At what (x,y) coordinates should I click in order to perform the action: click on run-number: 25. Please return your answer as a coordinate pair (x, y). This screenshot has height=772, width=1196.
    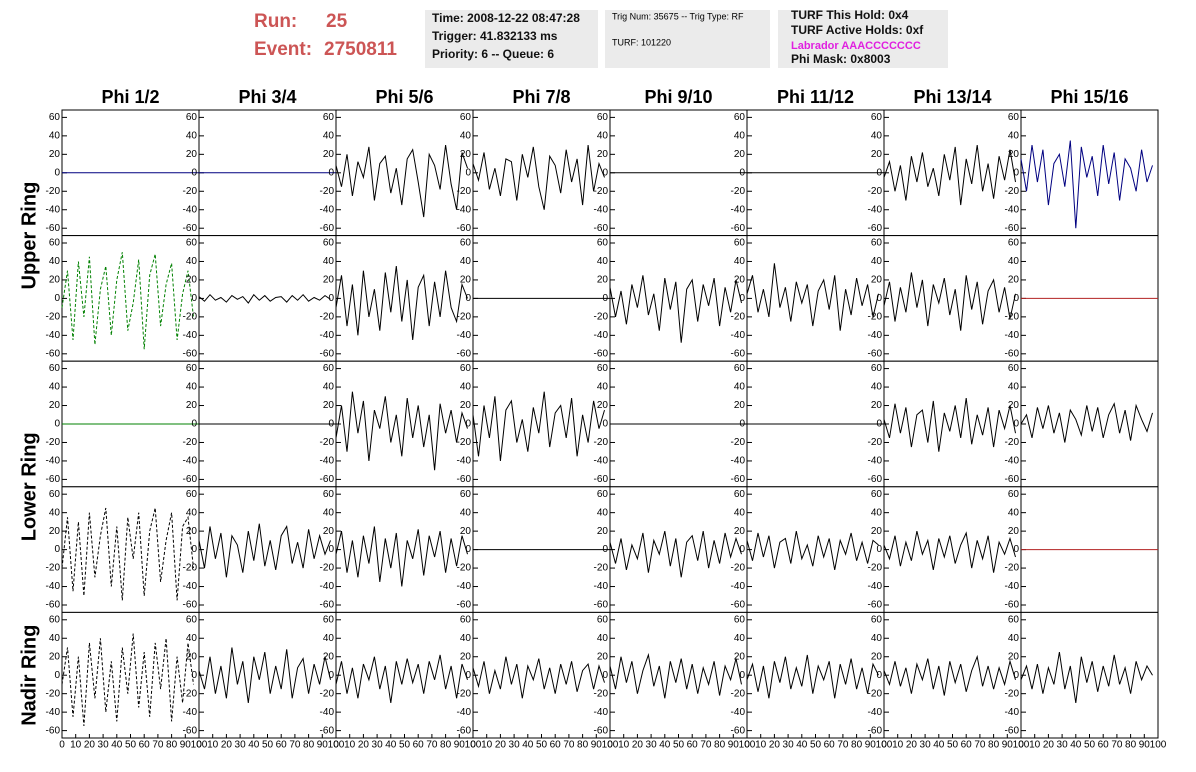
    Looking at the image, I should click on (337, 21).